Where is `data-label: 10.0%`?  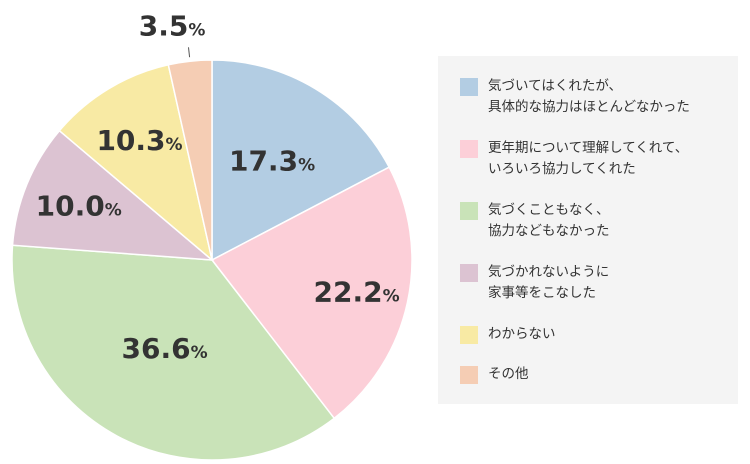
data-label: 10.0% is located at coordinates (79, 205).